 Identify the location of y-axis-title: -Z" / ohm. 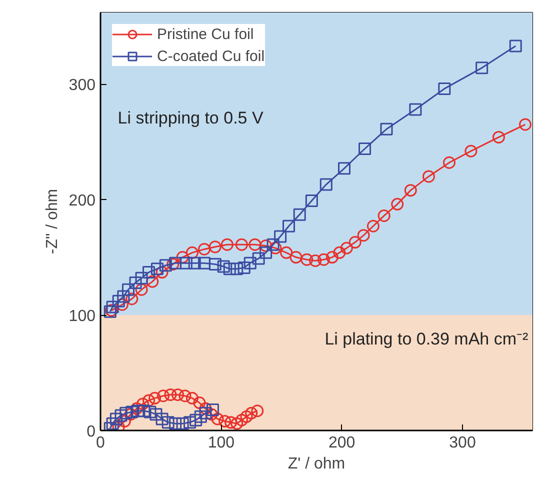
(52, 221).